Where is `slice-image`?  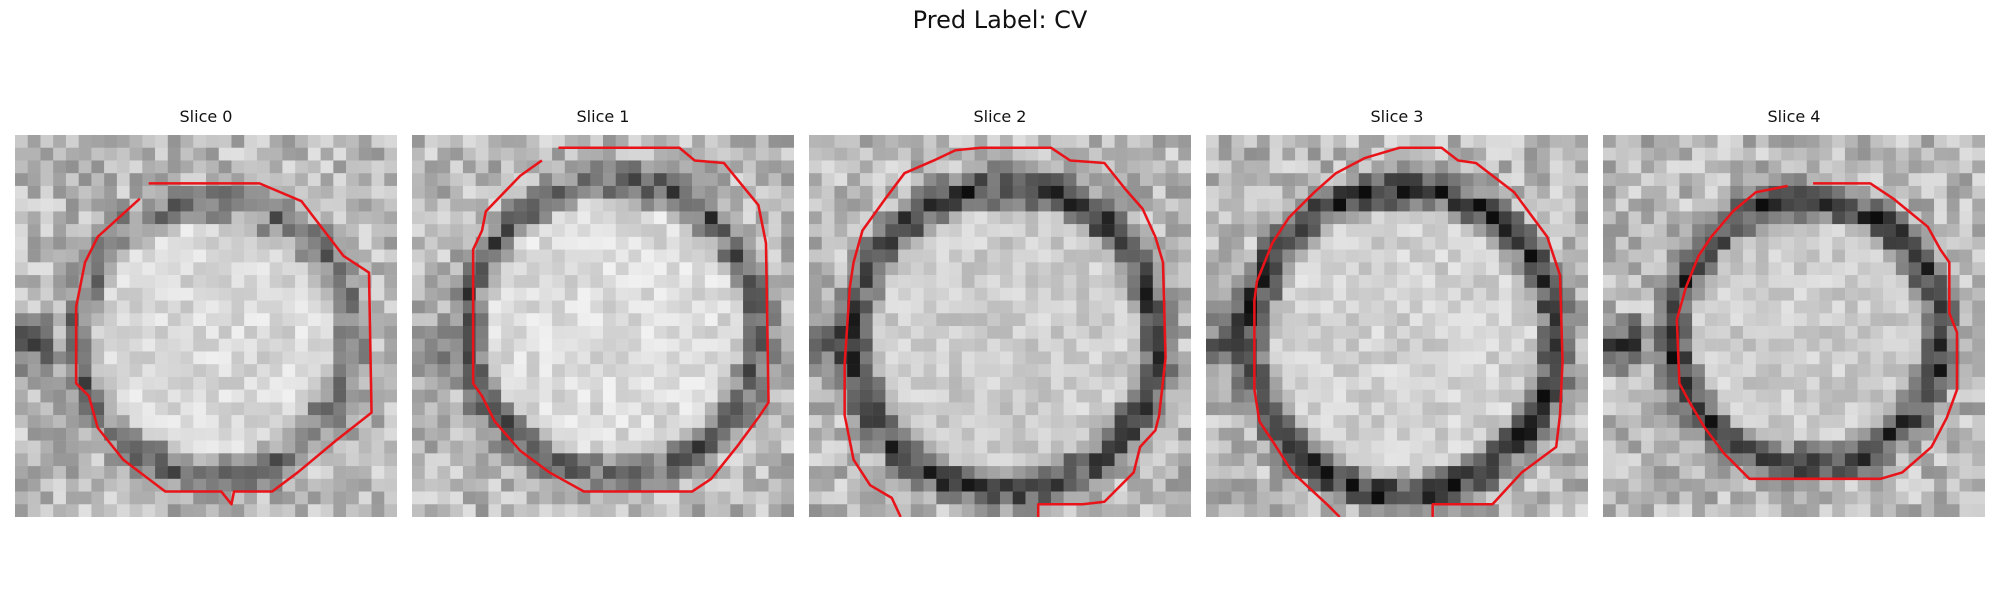
slice-image is located at coordinates (1794, 326).